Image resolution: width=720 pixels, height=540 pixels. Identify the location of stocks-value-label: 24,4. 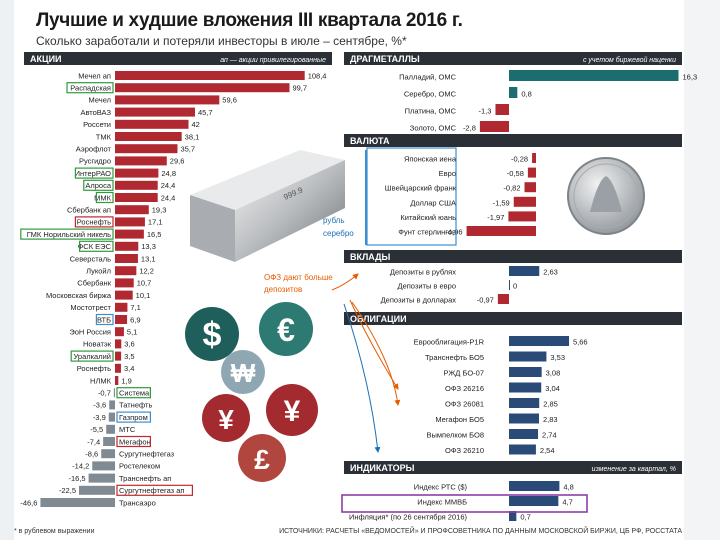
(168, 185).